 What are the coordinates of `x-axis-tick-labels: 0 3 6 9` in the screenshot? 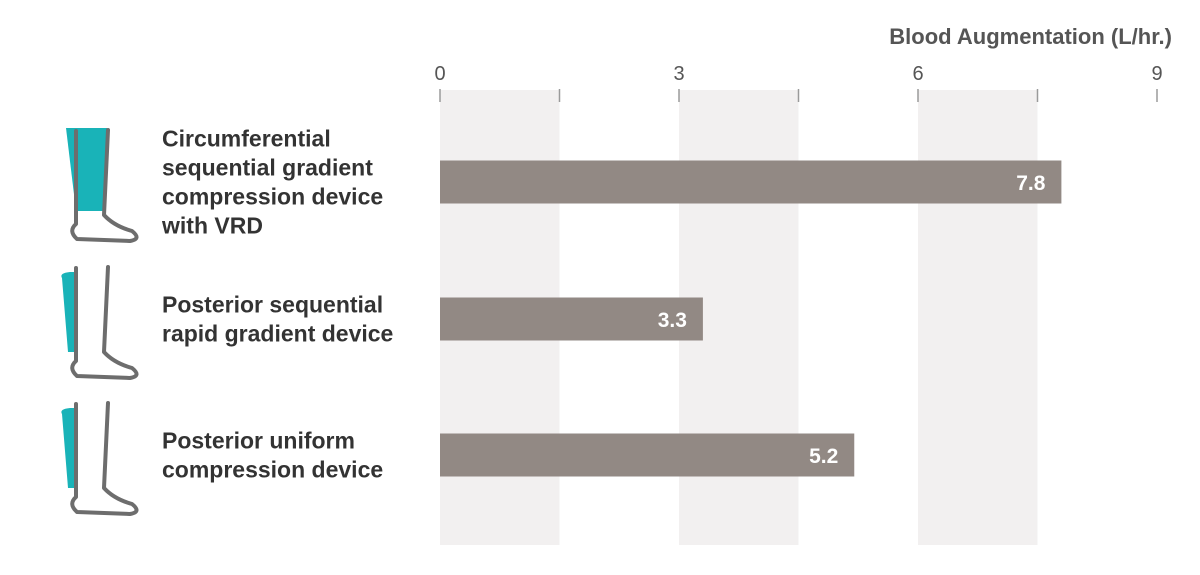 It's located at (798, 74).